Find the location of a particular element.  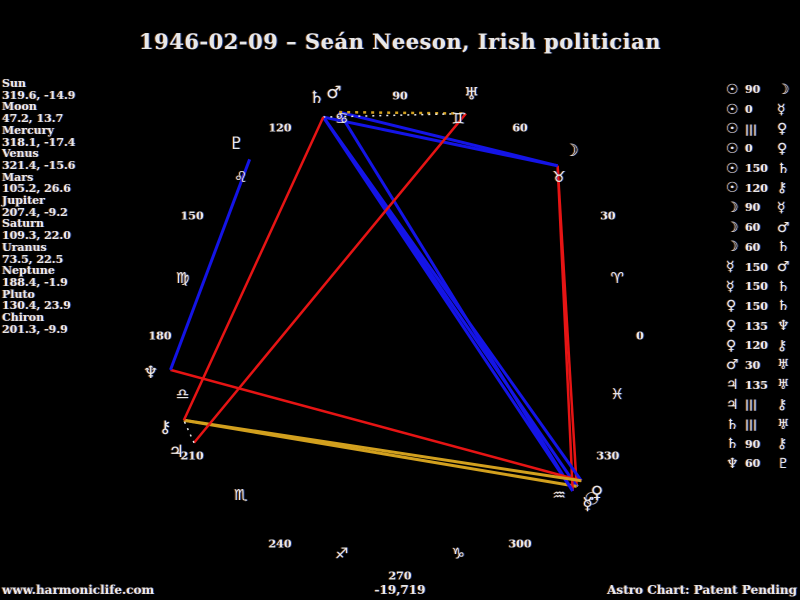

planet-glyph-neptune: ♆ is located at coordinates (150, 373).